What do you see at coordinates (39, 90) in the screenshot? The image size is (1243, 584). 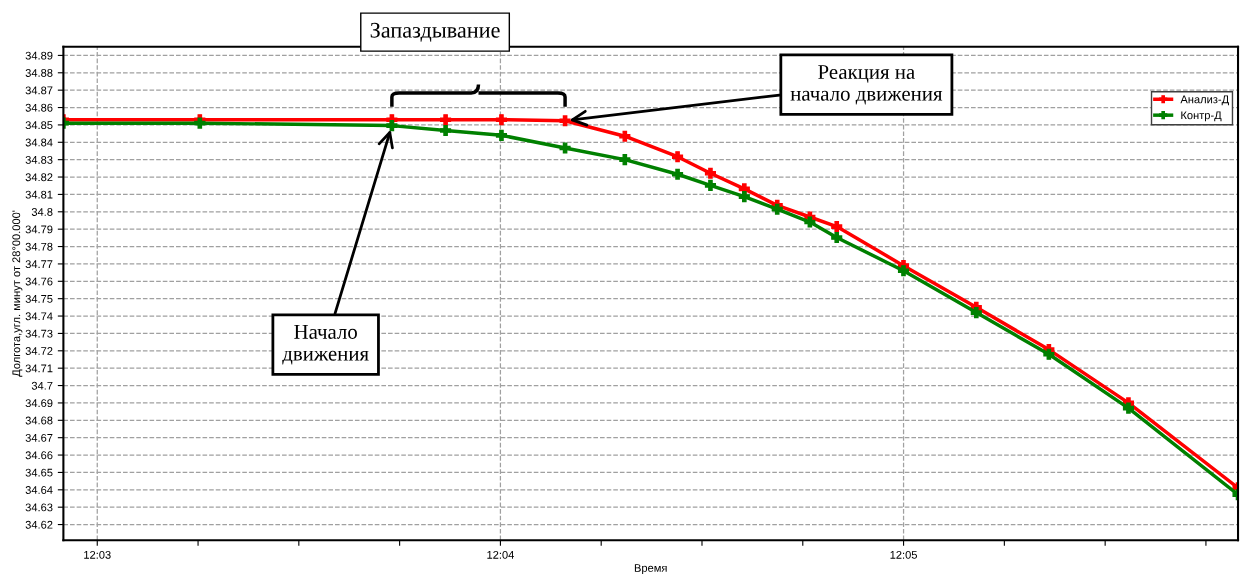 I see `y-tick-label: 34.87` at bounding box center [39, 90].